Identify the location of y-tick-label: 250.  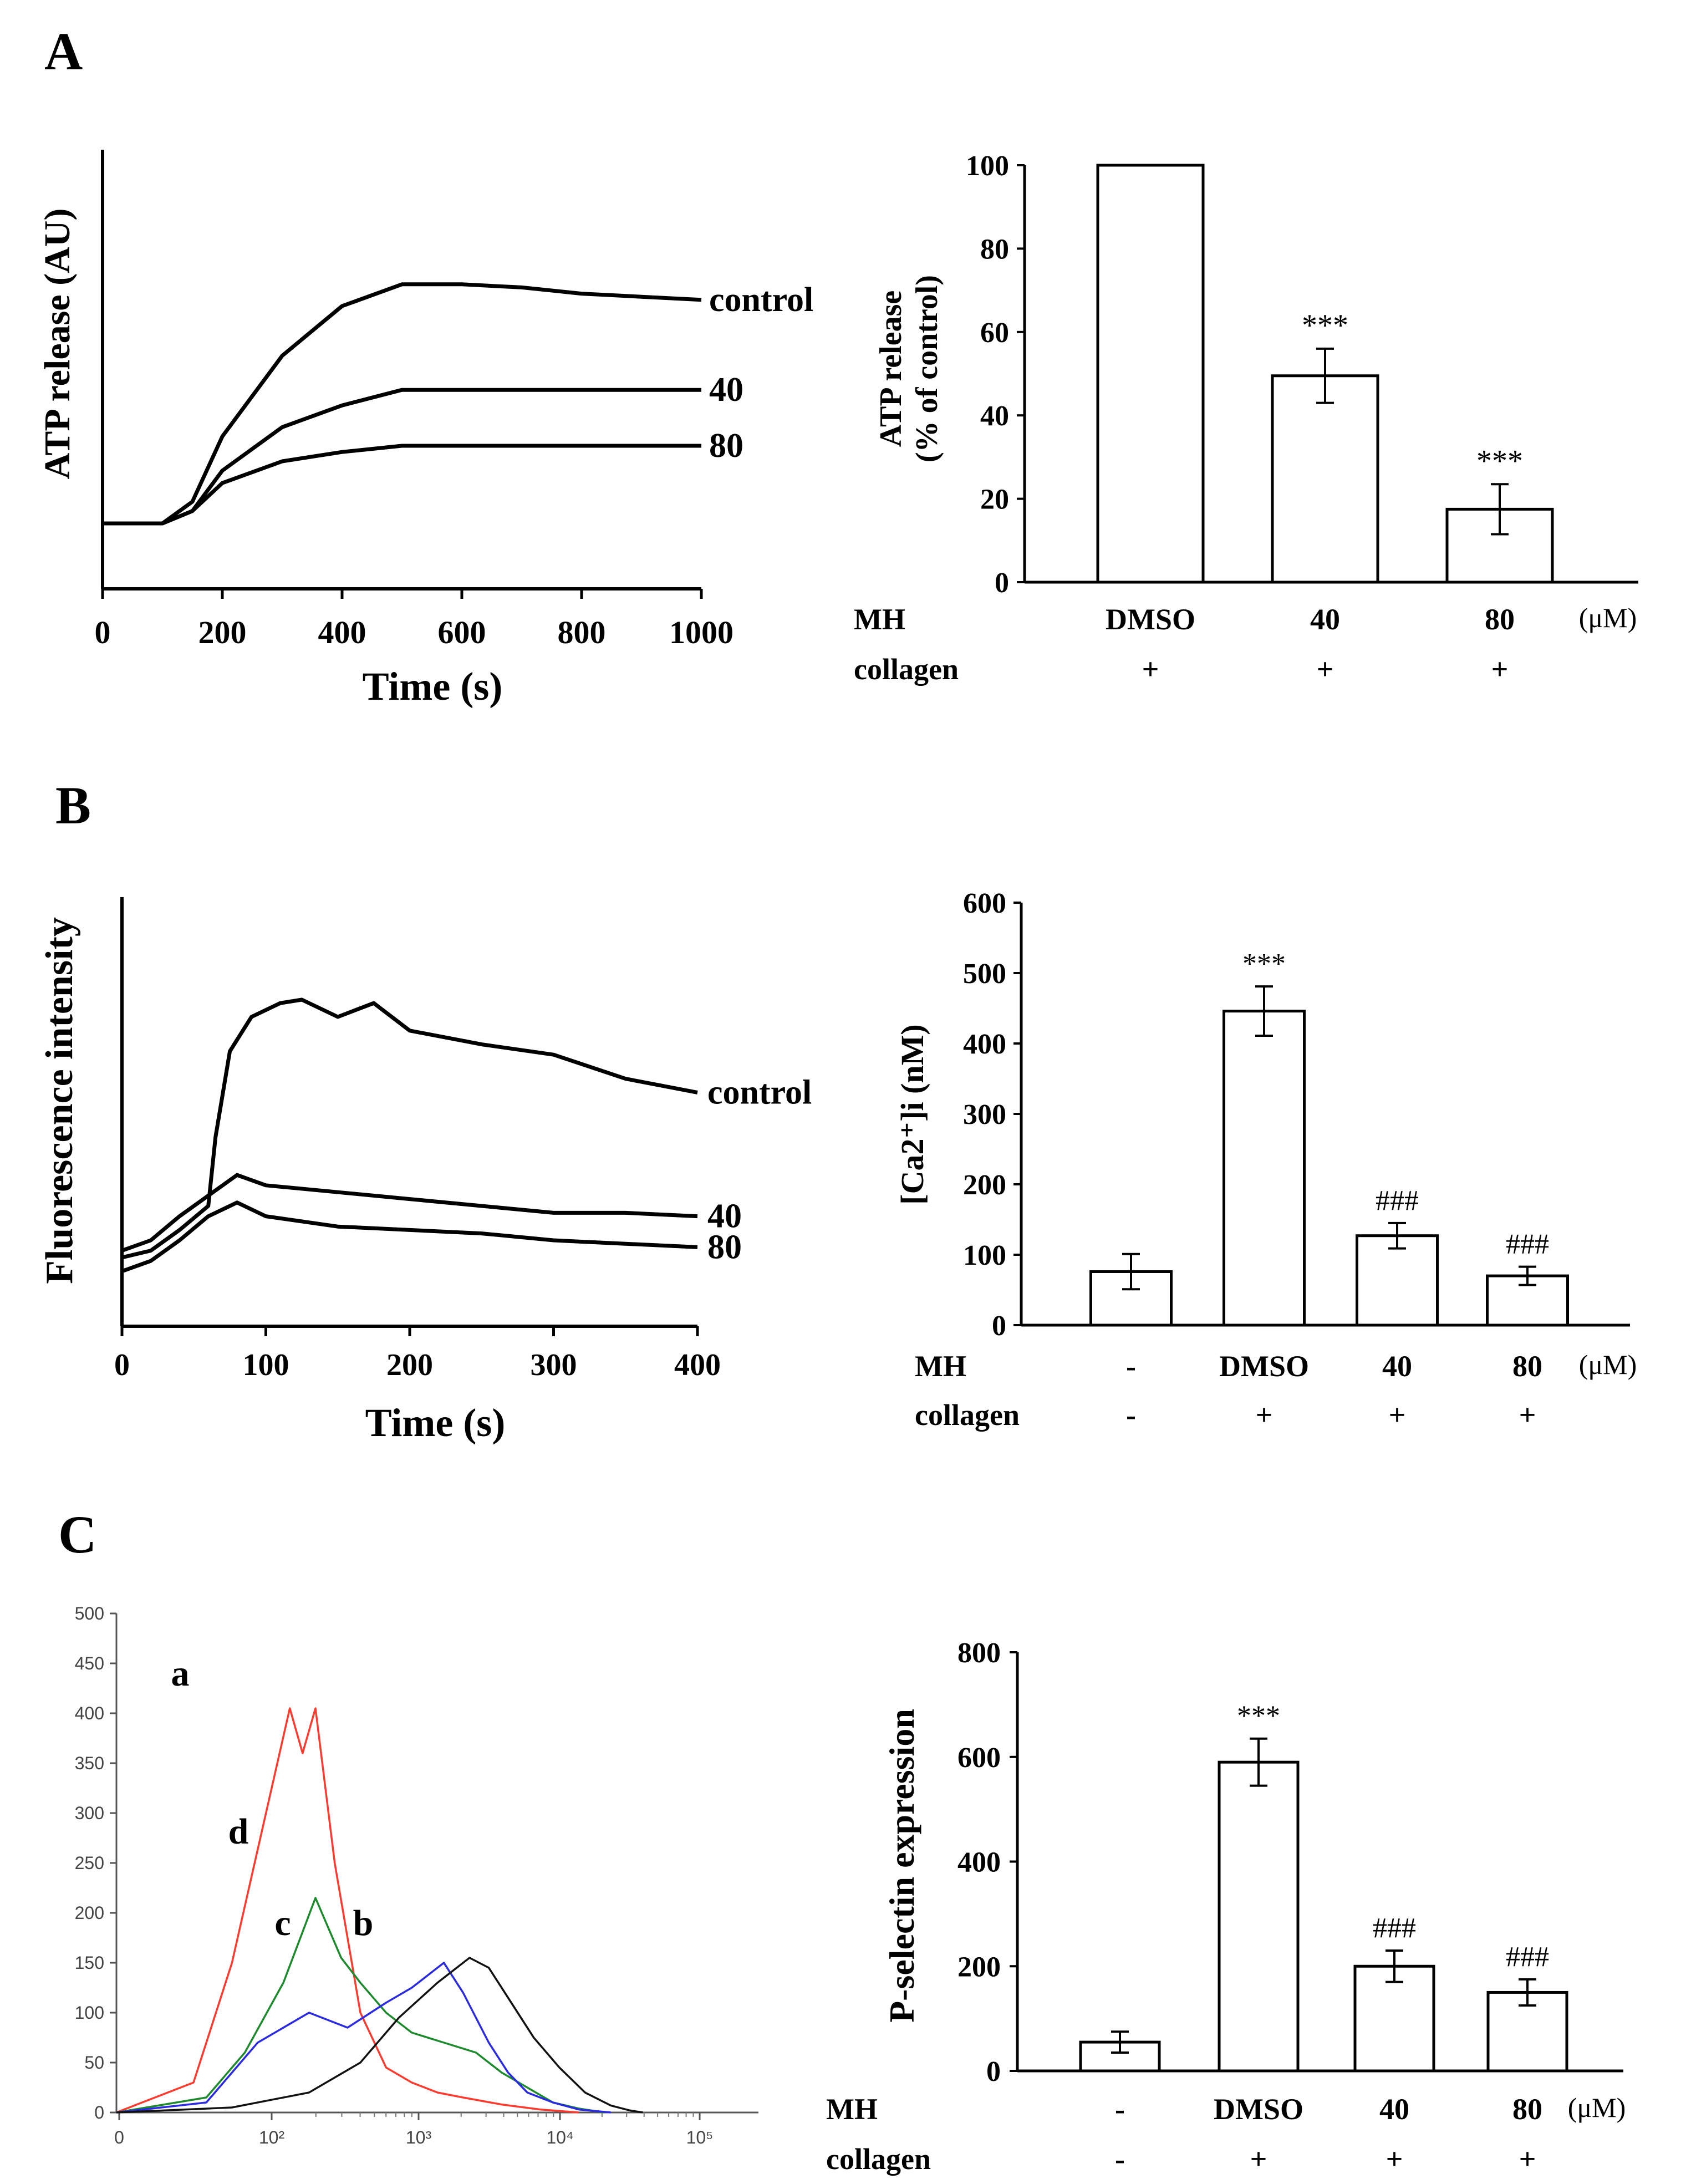
(89, 1863).